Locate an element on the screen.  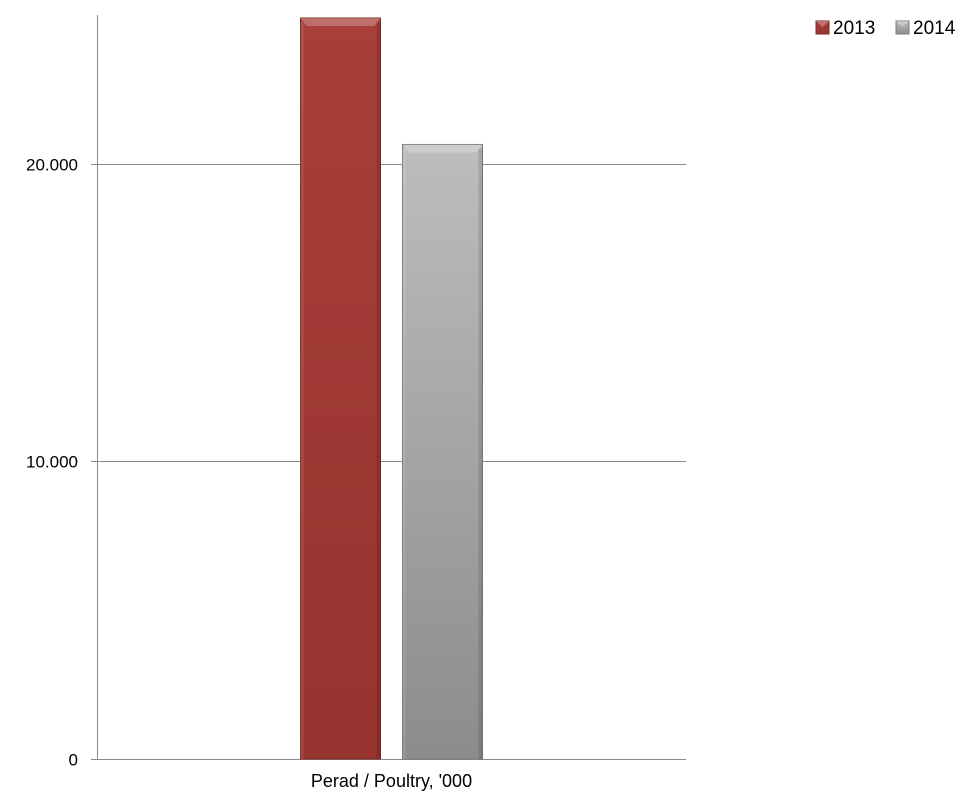
x-category-label: Perad / Poultry, '000 is located at coordinates (391, 781).